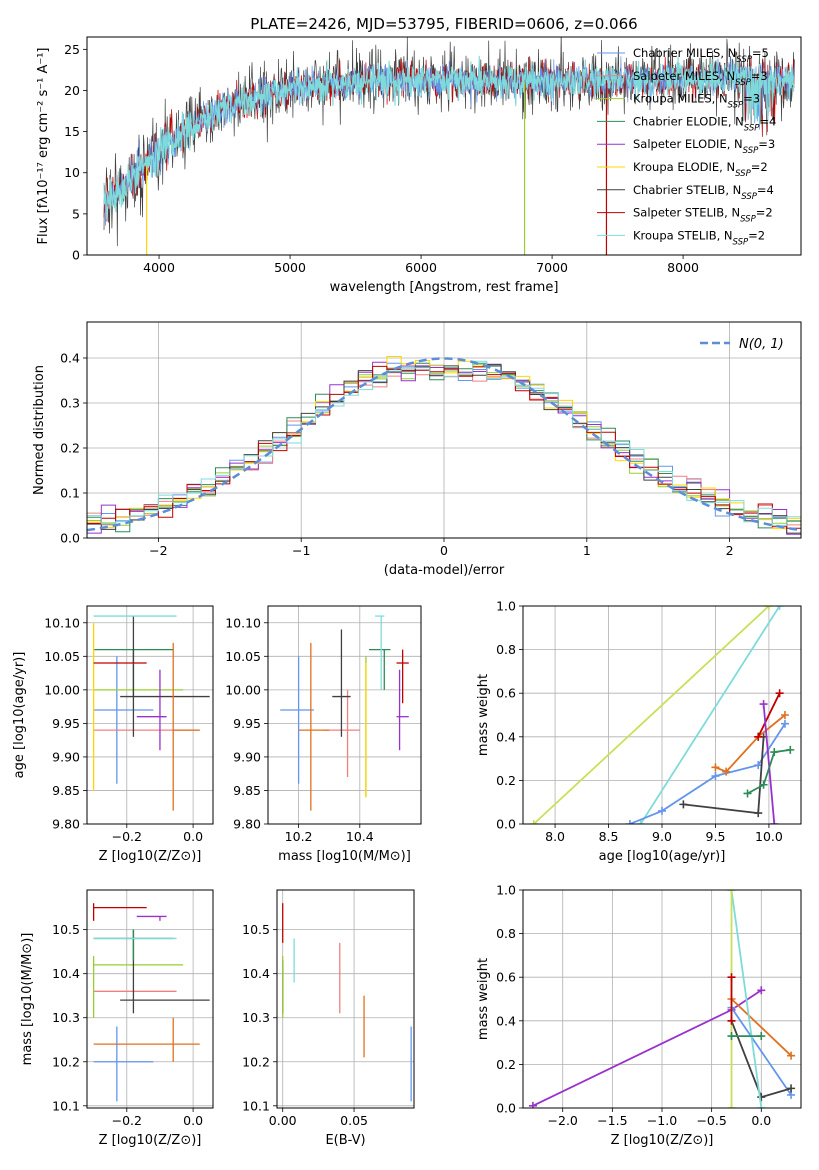 This screenshot has width=819, height=1170. I want to click on y-tick-label: 0.4, so click(506, 736).